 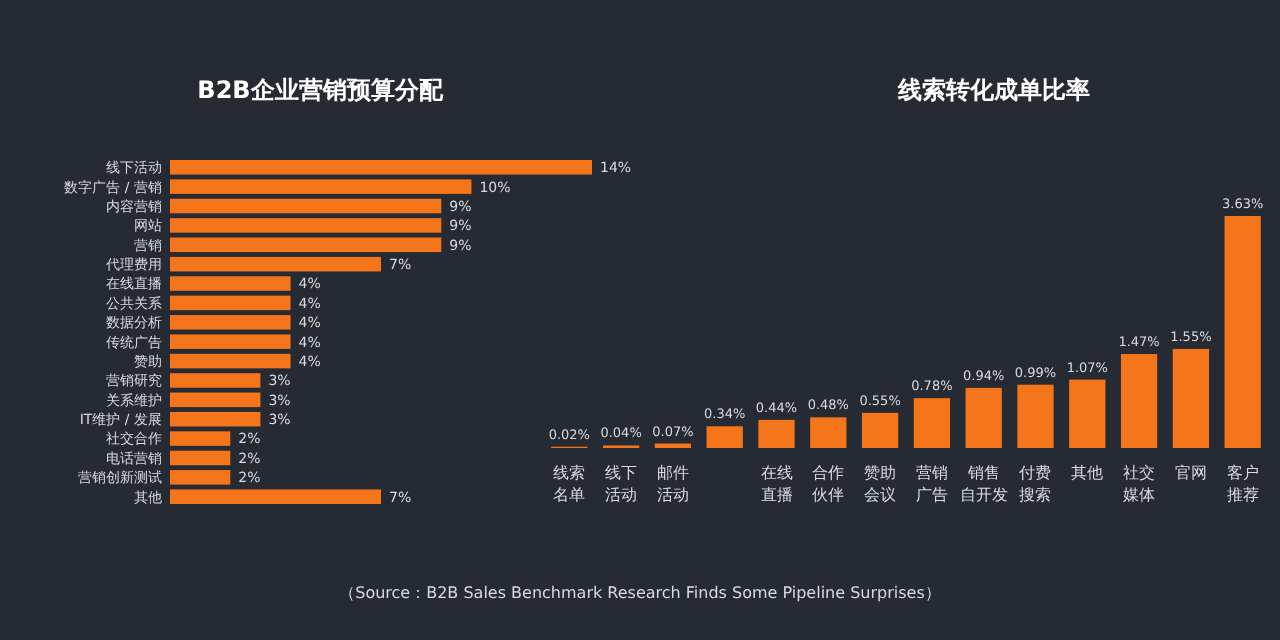 What do you see at coordinates (931, 484) in the screenshot?
I see `x-tick-label: 营销广告` at bounding box center [931, 484].